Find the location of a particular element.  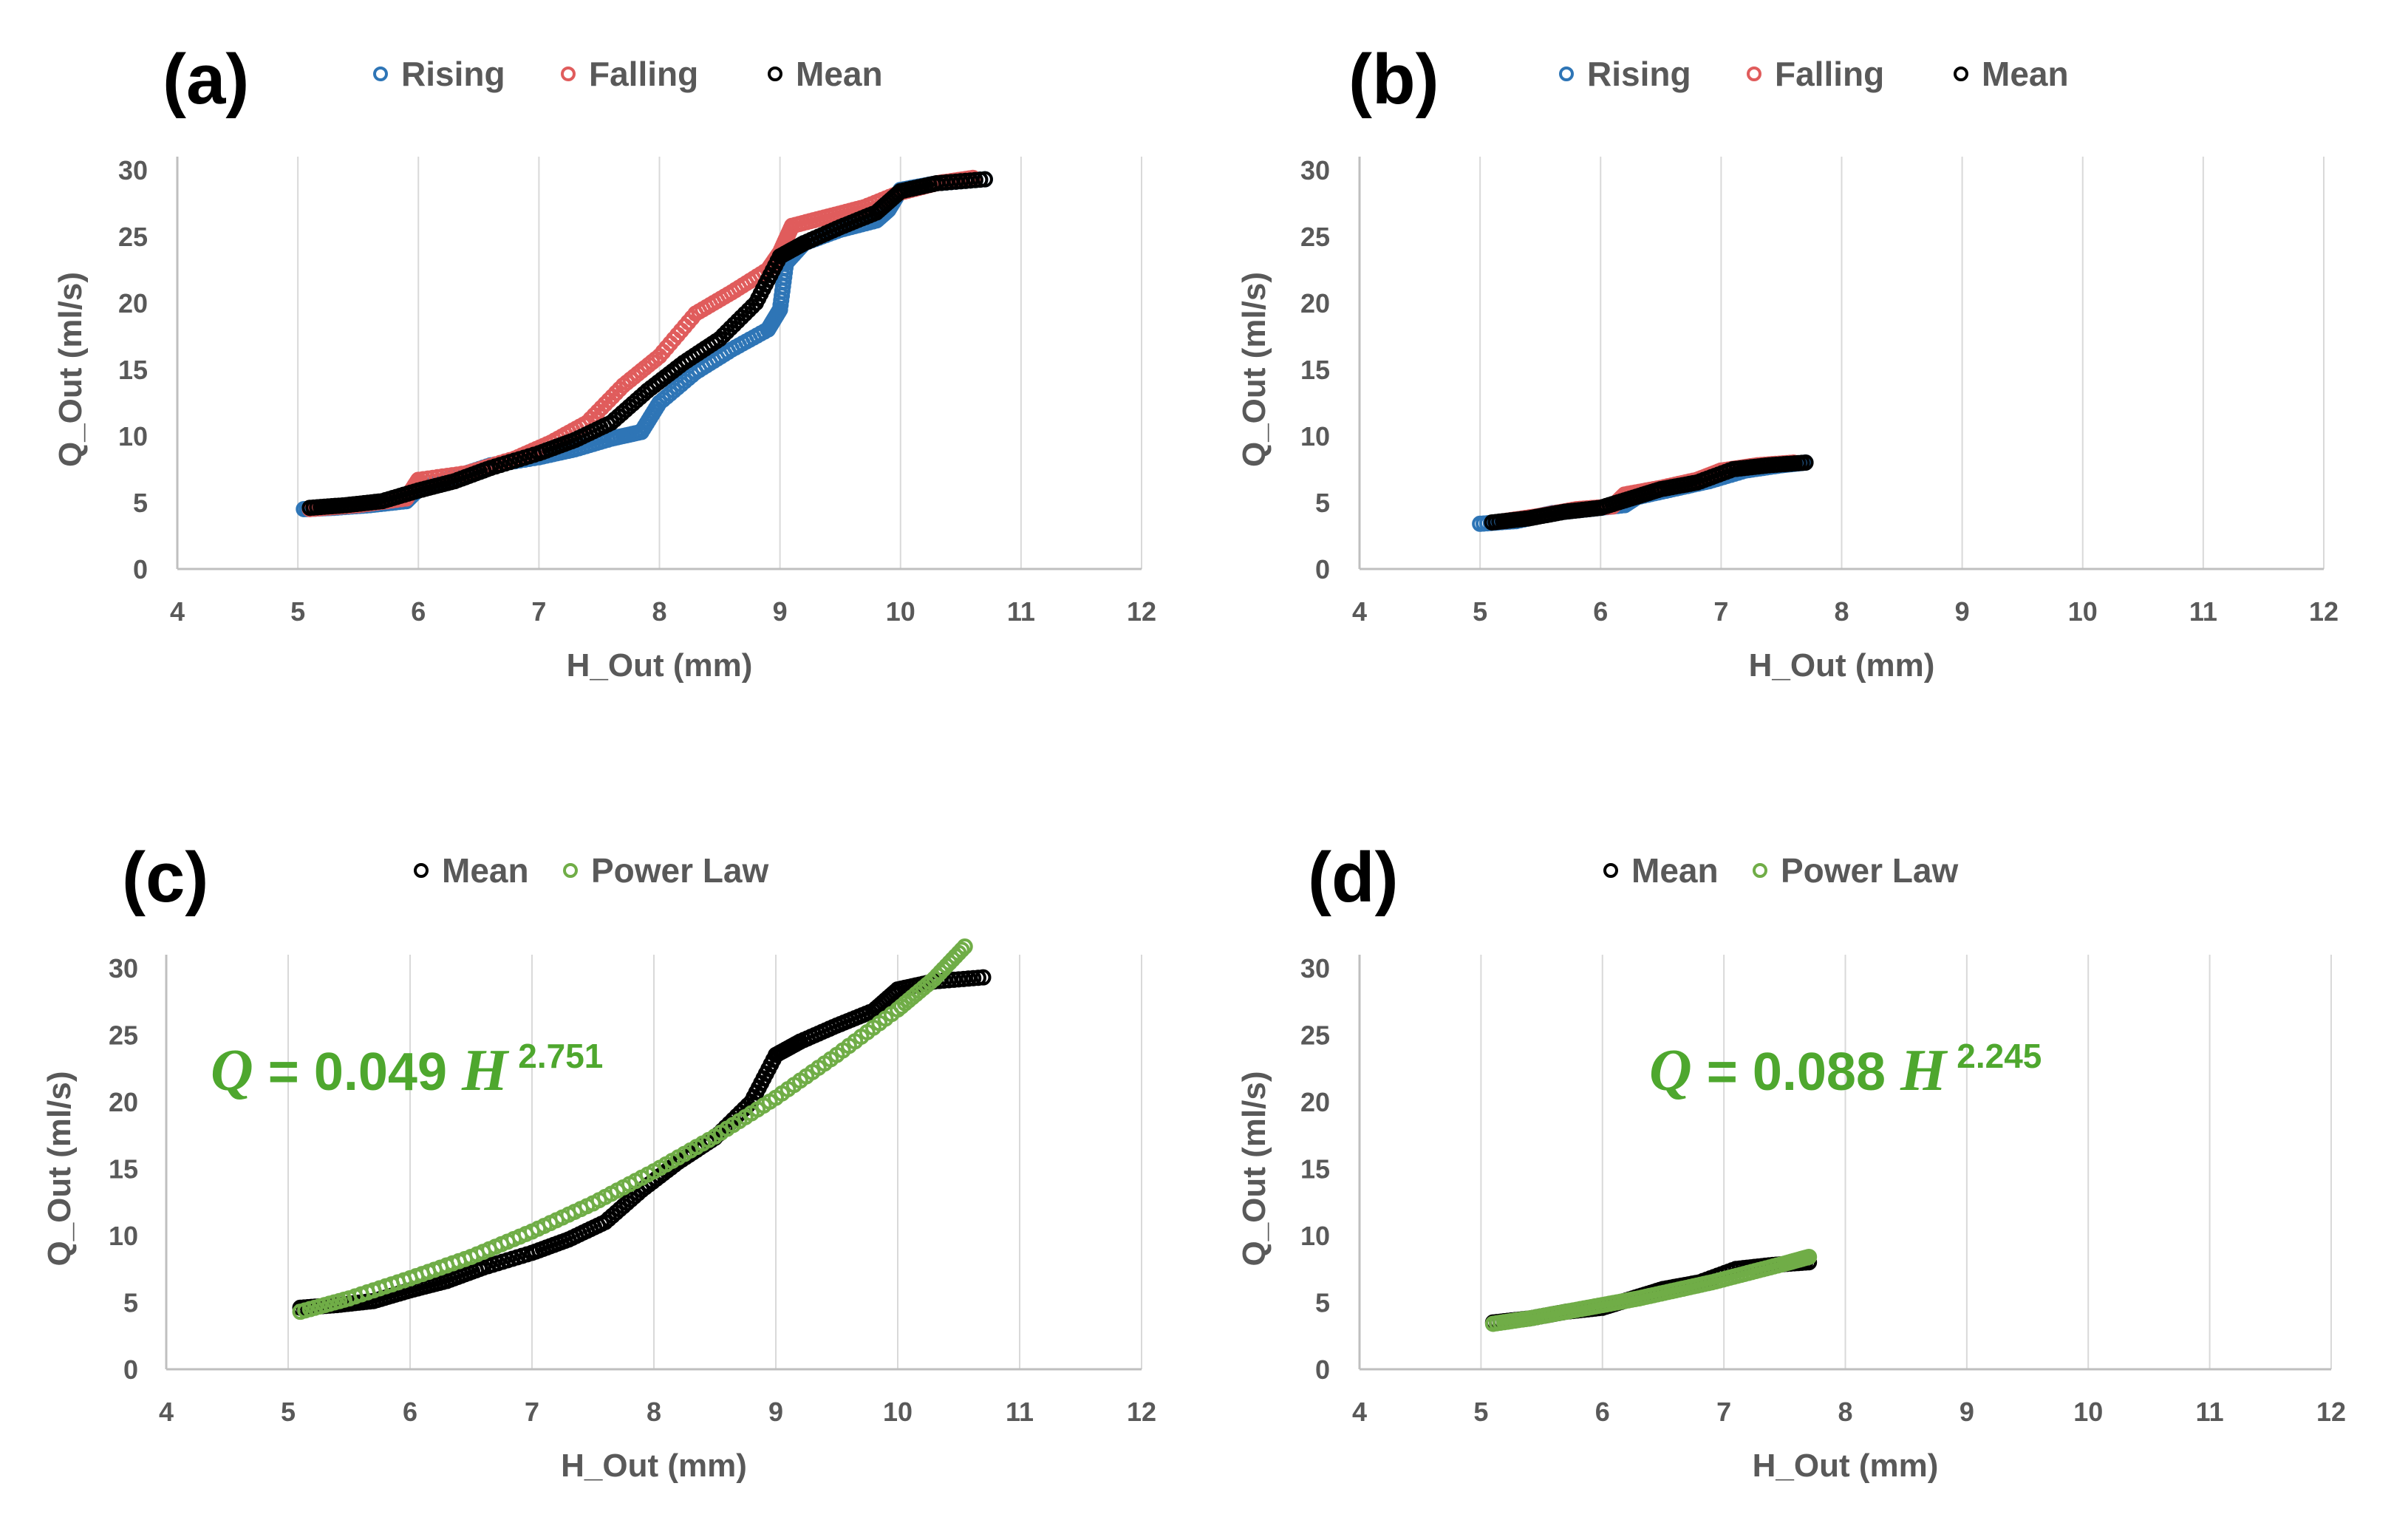

series-power-law is located at coordinates (632, 1129).